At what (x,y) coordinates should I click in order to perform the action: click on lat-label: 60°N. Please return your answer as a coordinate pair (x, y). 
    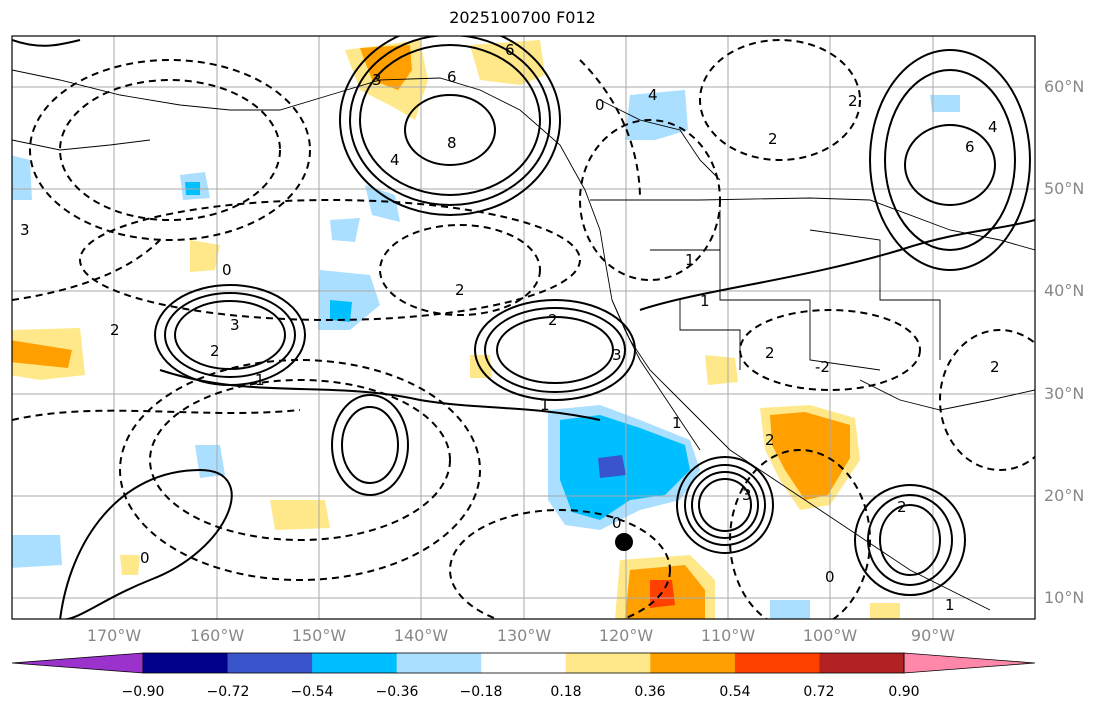
    Looking at the image, I should click on (1064, 86).